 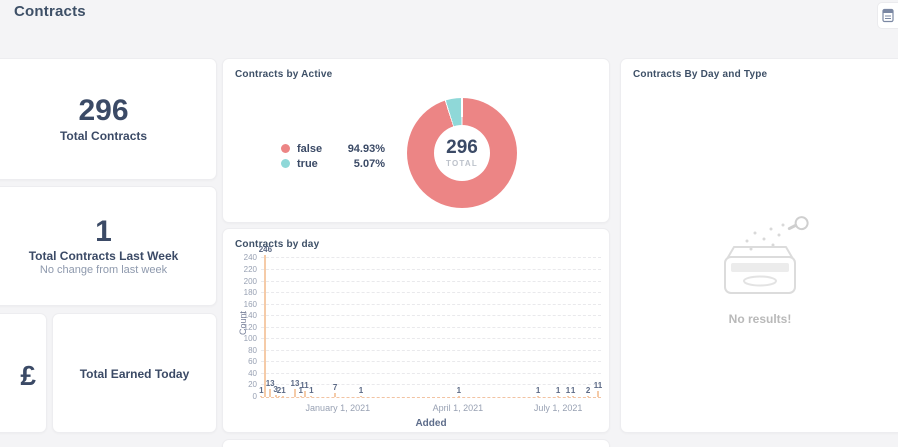 What do you see at coordinates (766, 255) in the screenshot?
I see `empty-box-icon` at bounding box center [766, 255].